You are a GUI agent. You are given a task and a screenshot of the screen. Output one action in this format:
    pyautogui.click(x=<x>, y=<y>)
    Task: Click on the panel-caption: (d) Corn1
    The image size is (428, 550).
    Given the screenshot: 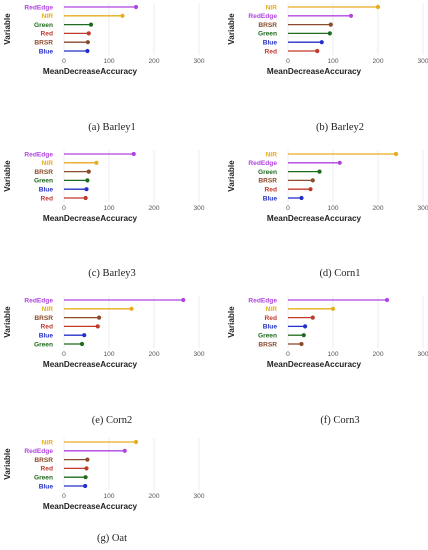 What is the action you would take?
    pyautogui.click(x=339, y=273)
    